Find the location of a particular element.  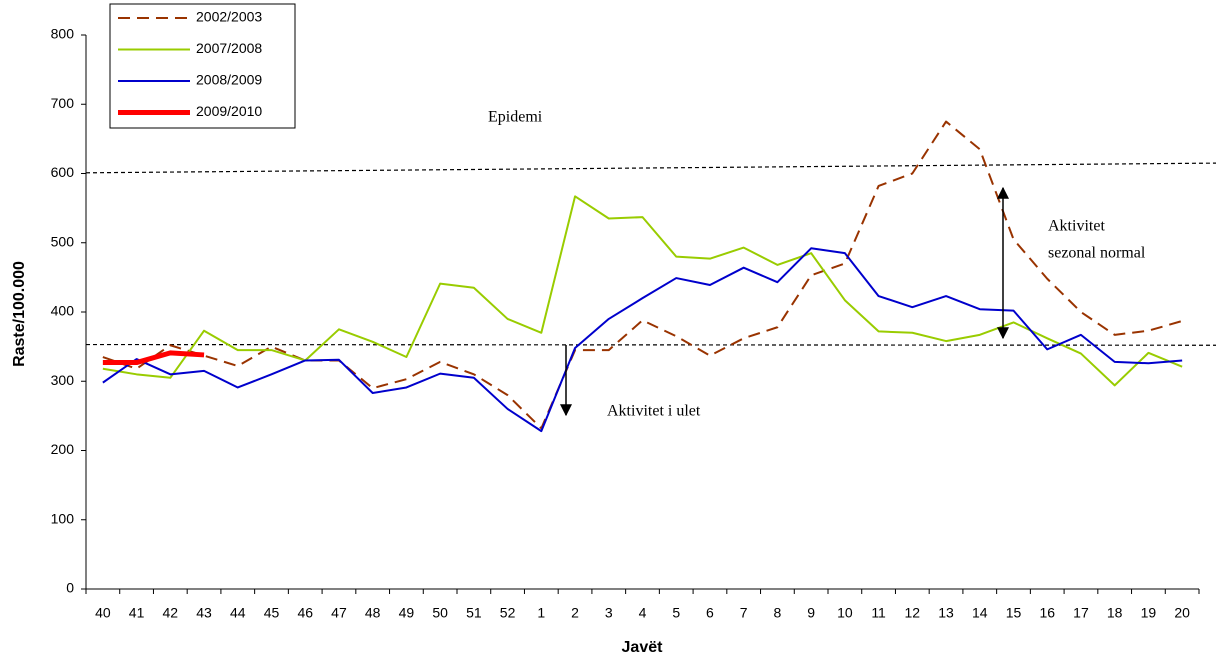

x-tick-label: 5 is located at coordinates (676, 613).